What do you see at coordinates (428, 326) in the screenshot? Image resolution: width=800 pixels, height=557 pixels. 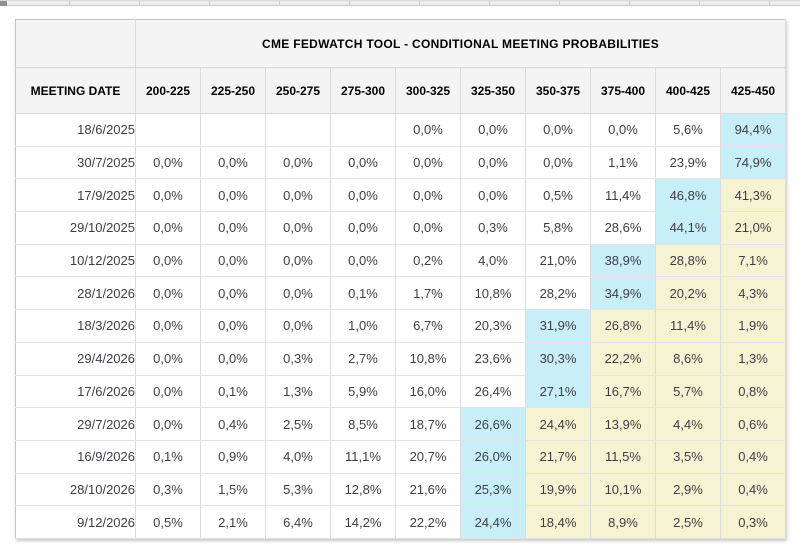 I see `probability-cell: 6,7%` at bounding box center [428, 326].